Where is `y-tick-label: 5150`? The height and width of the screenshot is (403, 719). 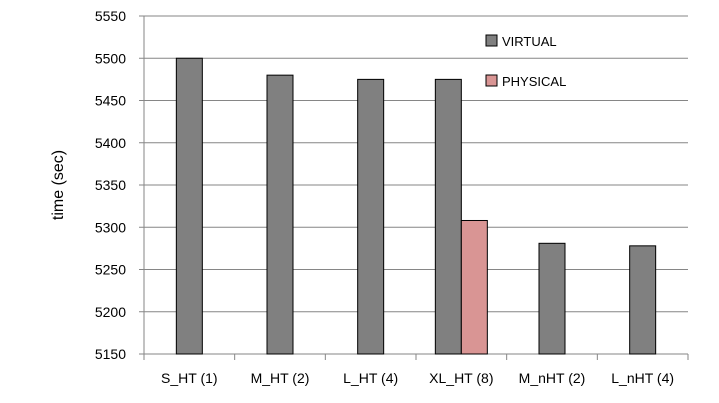 y-tick-label: 5150 is located at coordinates (110, 354).